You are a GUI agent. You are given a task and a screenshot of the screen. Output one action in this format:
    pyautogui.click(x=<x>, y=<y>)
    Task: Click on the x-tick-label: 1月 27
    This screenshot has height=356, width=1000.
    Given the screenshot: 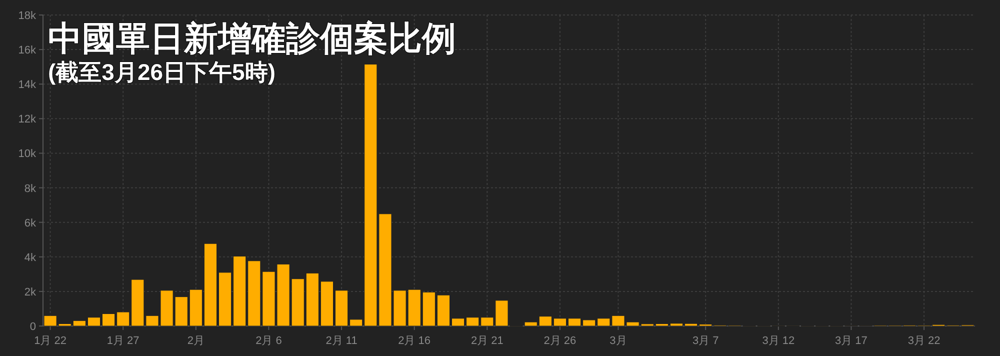 What is the action you would take?
    pyautogui.click(x=123, y=341)
    